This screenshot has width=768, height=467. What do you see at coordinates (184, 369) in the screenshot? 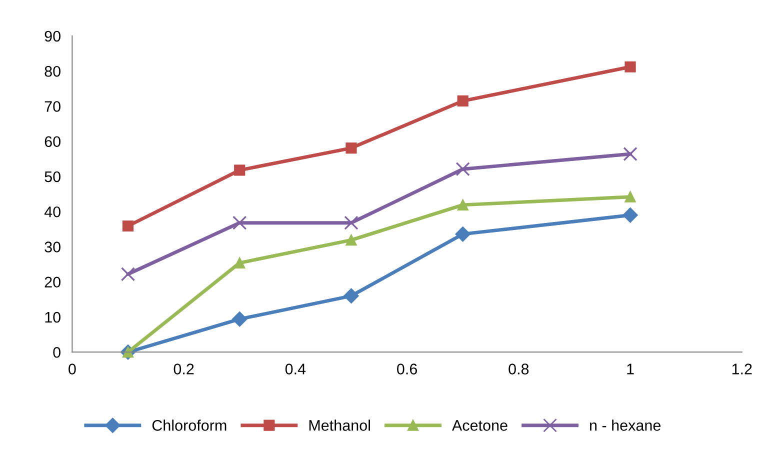
I see `x-tick-label: 0.2` at bounding box center [184, 369].